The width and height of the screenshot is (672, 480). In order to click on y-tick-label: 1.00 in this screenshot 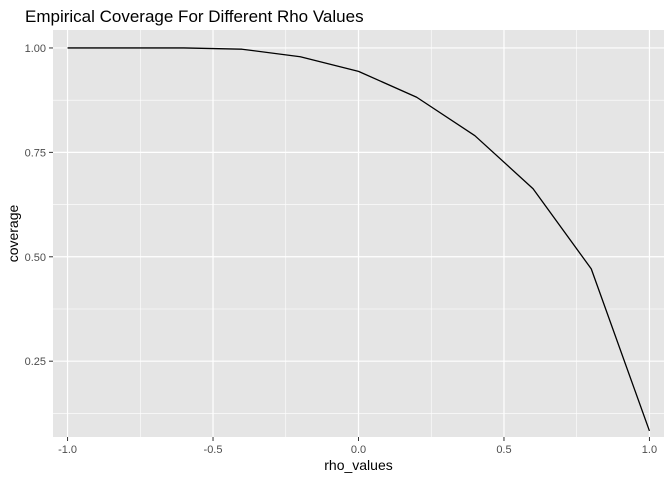, I will do `click(35, 49)`.